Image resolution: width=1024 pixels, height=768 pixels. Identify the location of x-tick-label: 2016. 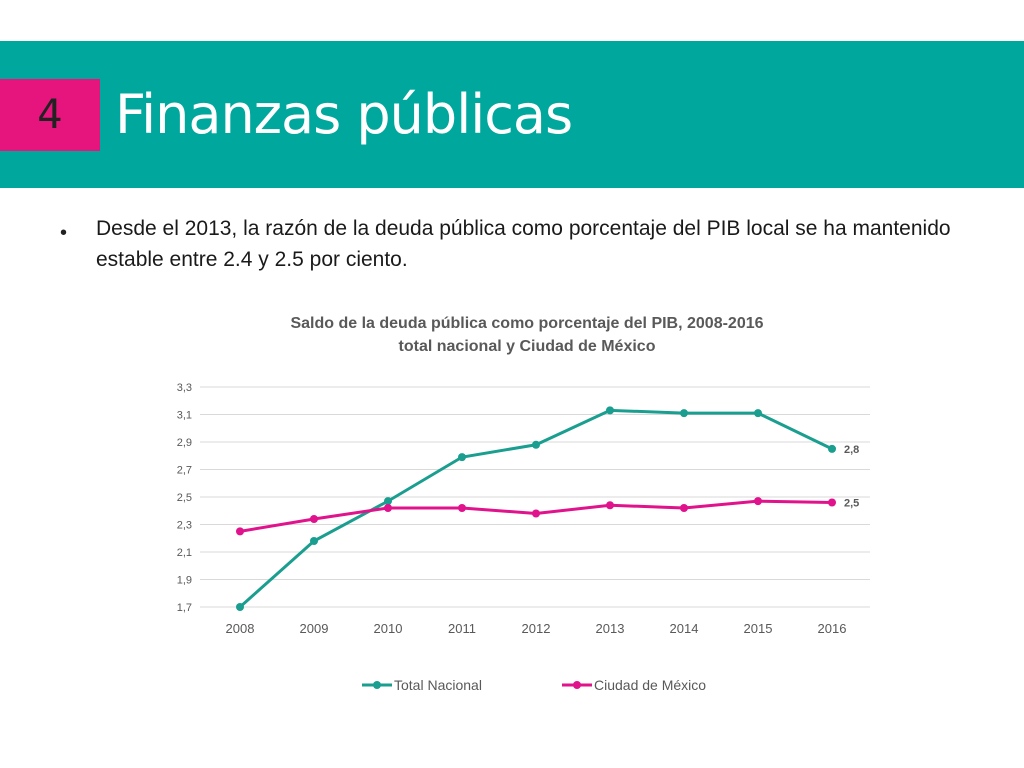
(832, 628).